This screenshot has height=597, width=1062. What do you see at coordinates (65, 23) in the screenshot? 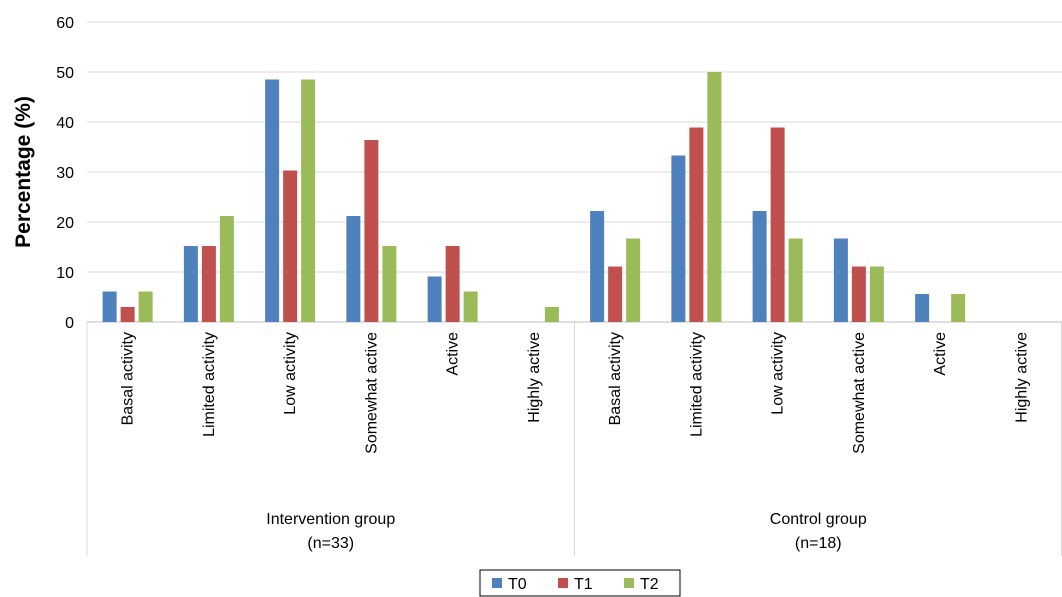
I see `y-tick-label: 60` at bounding box center [65, 23].